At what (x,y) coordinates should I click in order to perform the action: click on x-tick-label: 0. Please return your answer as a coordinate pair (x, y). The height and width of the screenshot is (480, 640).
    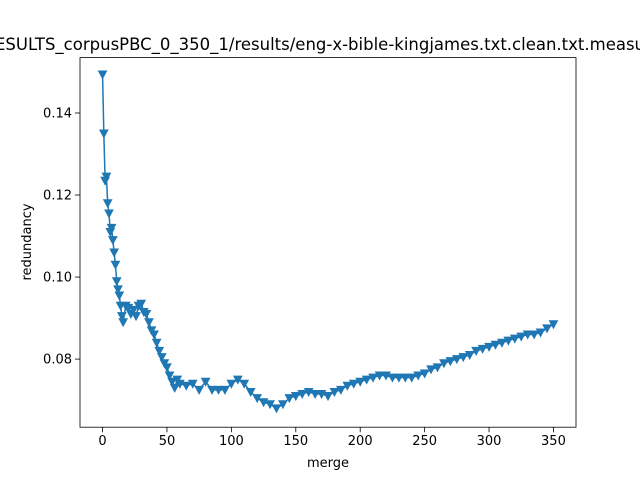
    Looking at the image, I should click on (102, 441).